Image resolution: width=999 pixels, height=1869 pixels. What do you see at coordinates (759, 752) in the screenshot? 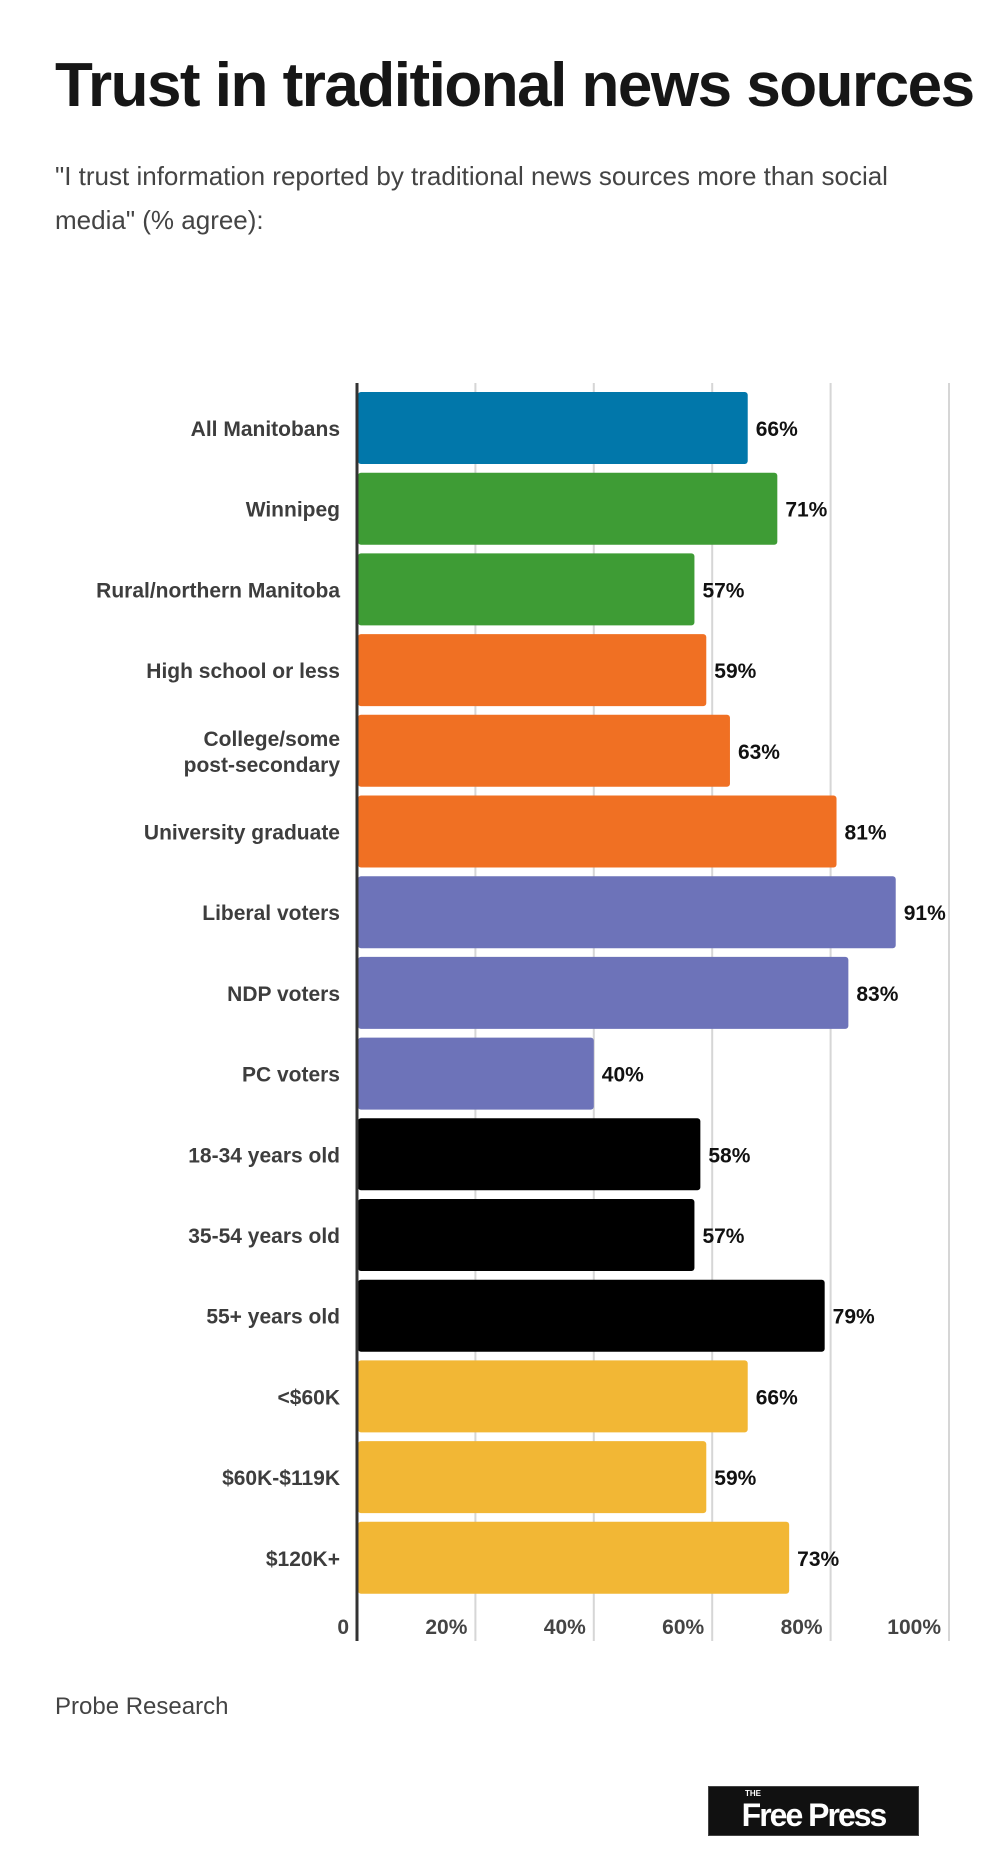
I see `value-label: 63%` at bounding box center [759, 752].